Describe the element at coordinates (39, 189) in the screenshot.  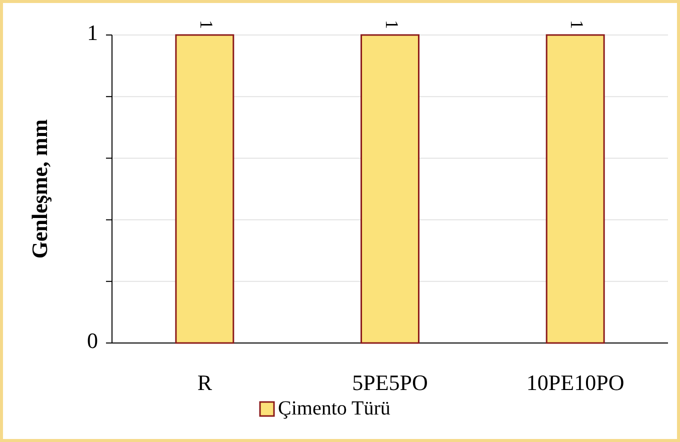
I see `y-axis-title: Genleşme, mm` at that location.